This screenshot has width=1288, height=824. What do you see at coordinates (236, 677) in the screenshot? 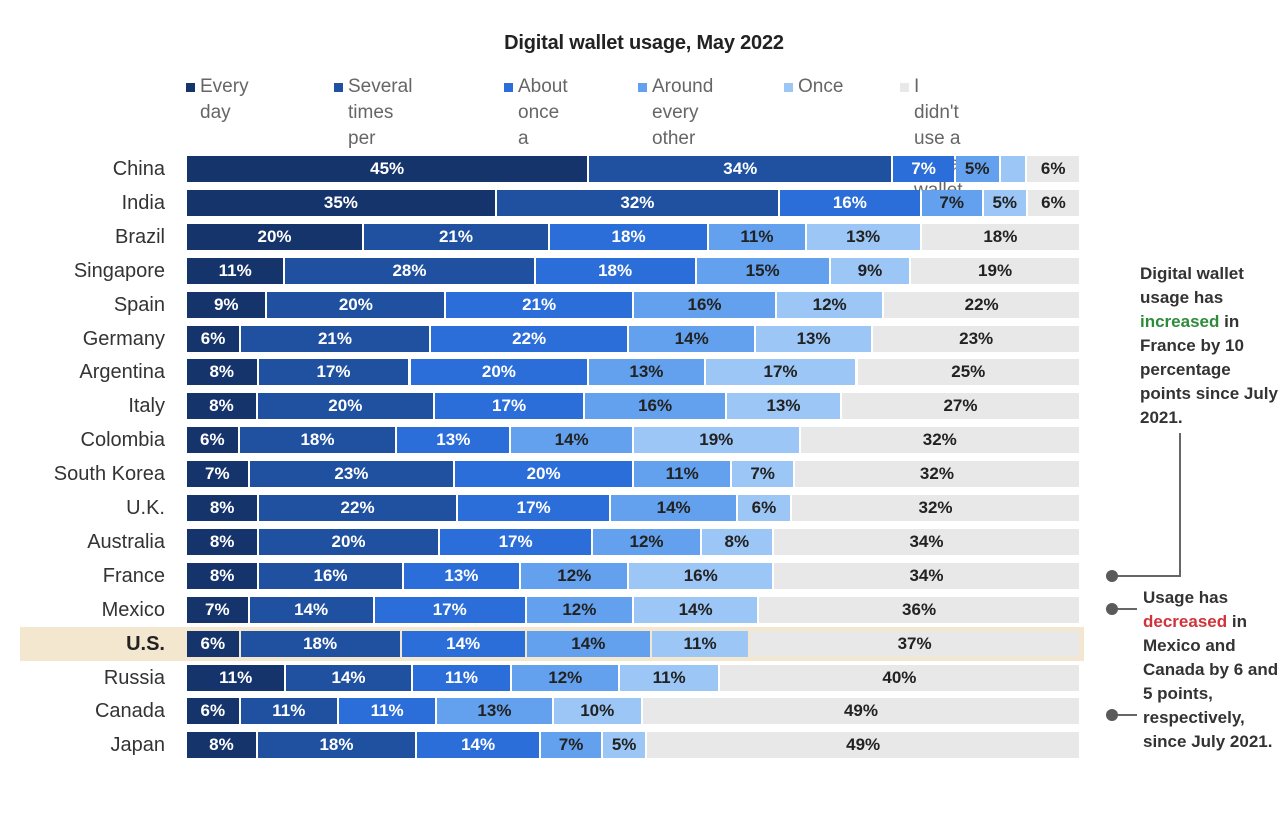
I see `bar-russia-every-day: 11%` at bounding box center [236, 677].